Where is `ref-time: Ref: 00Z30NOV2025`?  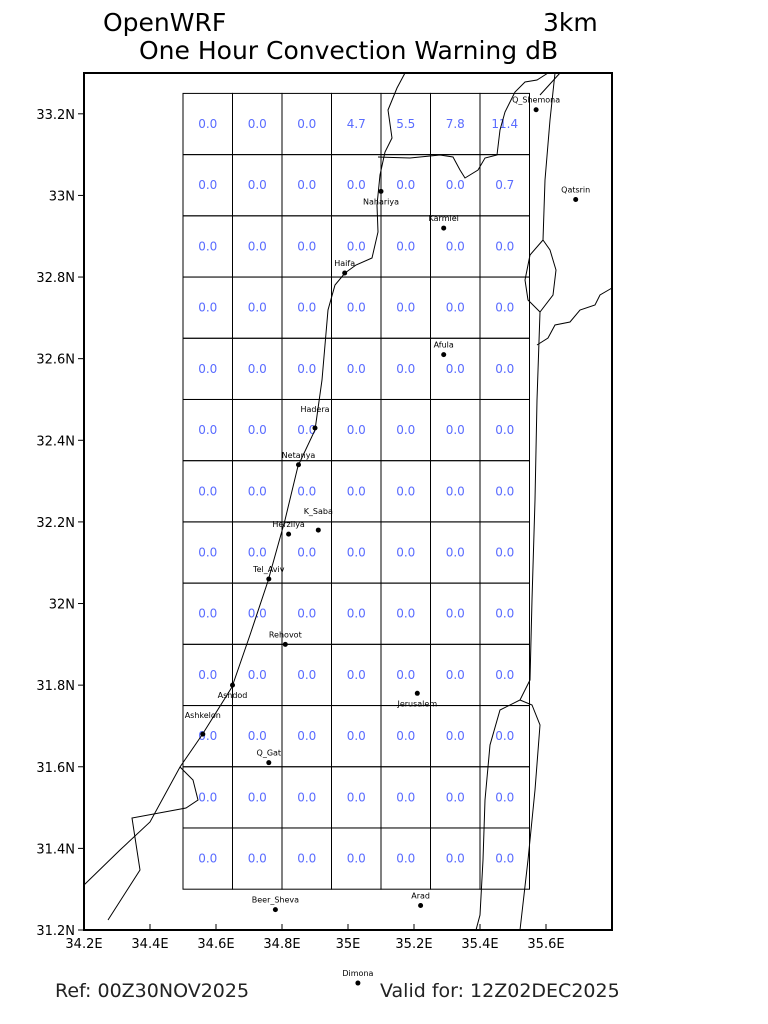
ref-time: Ref: 00Z30NOV2025 is located at coordinates (152, 991).